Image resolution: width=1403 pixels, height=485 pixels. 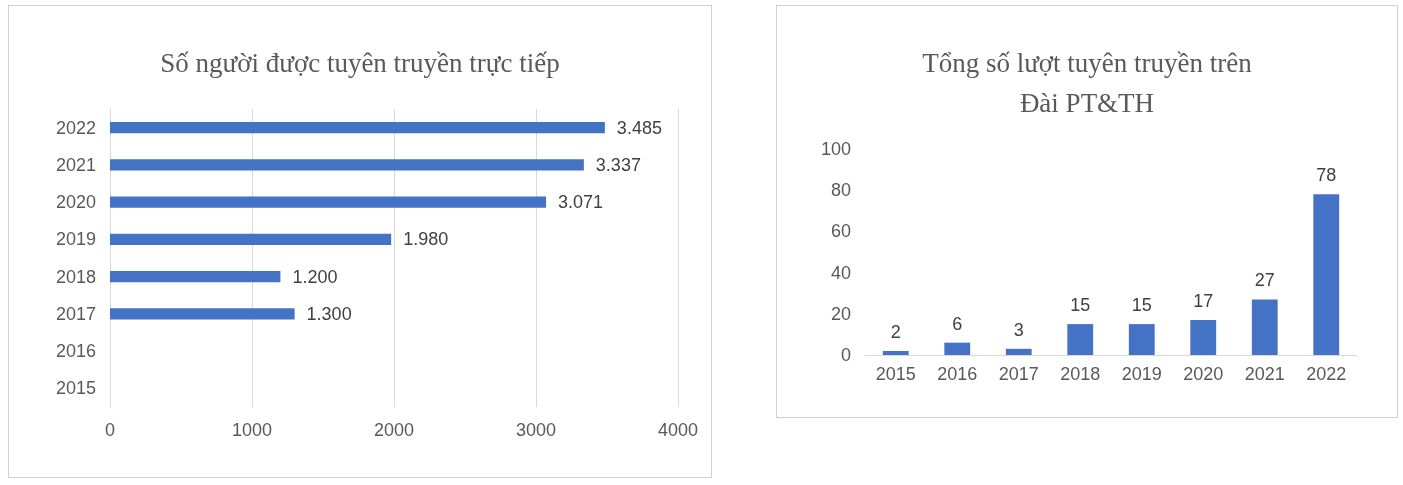 I want to click on x-tick-label: 4000, so click(x=678, y=430).